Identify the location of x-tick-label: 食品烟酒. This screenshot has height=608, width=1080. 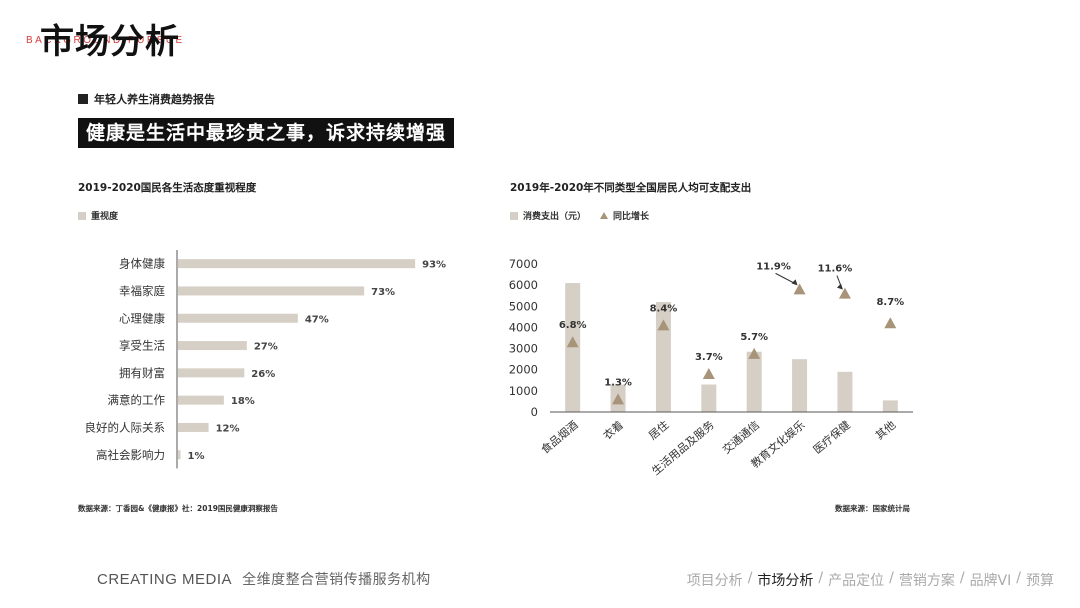
(559, 437).